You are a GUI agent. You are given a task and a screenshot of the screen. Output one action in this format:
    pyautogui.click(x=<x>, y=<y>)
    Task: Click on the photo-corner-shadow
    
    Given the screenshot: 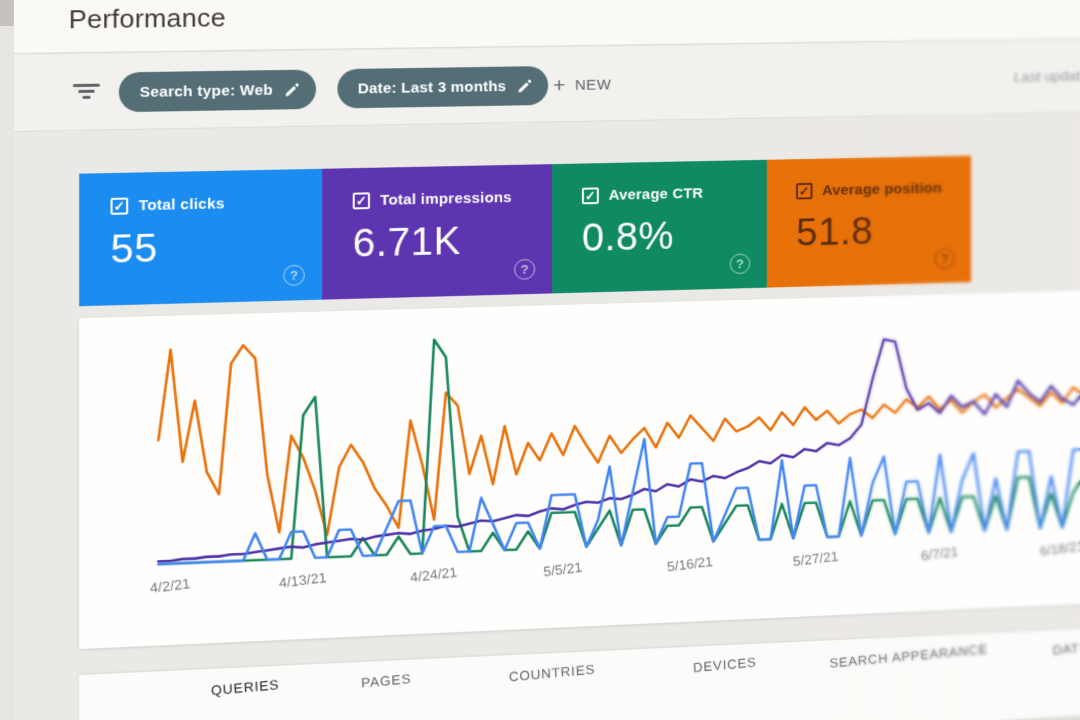 What is the action you would take?
    pyautogui.click(x=7, y=13)
    